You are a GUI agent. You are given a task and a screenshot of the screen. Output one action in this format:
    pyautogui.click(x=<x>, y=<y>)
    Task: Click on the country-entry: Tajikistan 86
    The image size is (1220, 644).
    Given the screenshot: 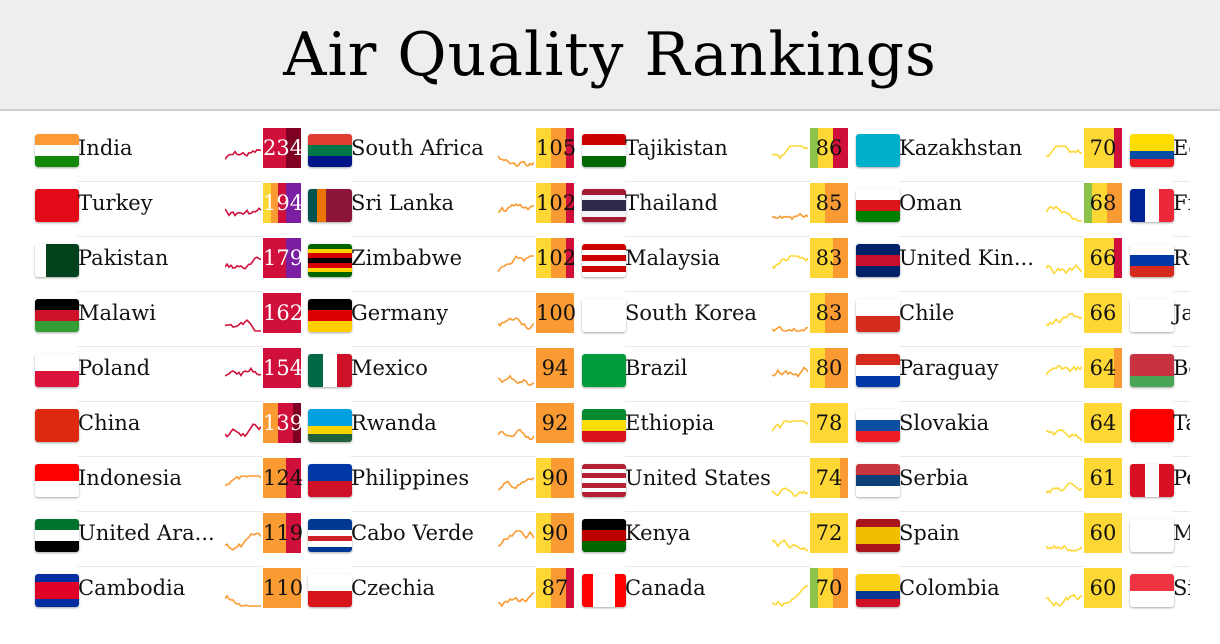 What is the action you would take?
    pyautogui.click(x=719, y=149)
    